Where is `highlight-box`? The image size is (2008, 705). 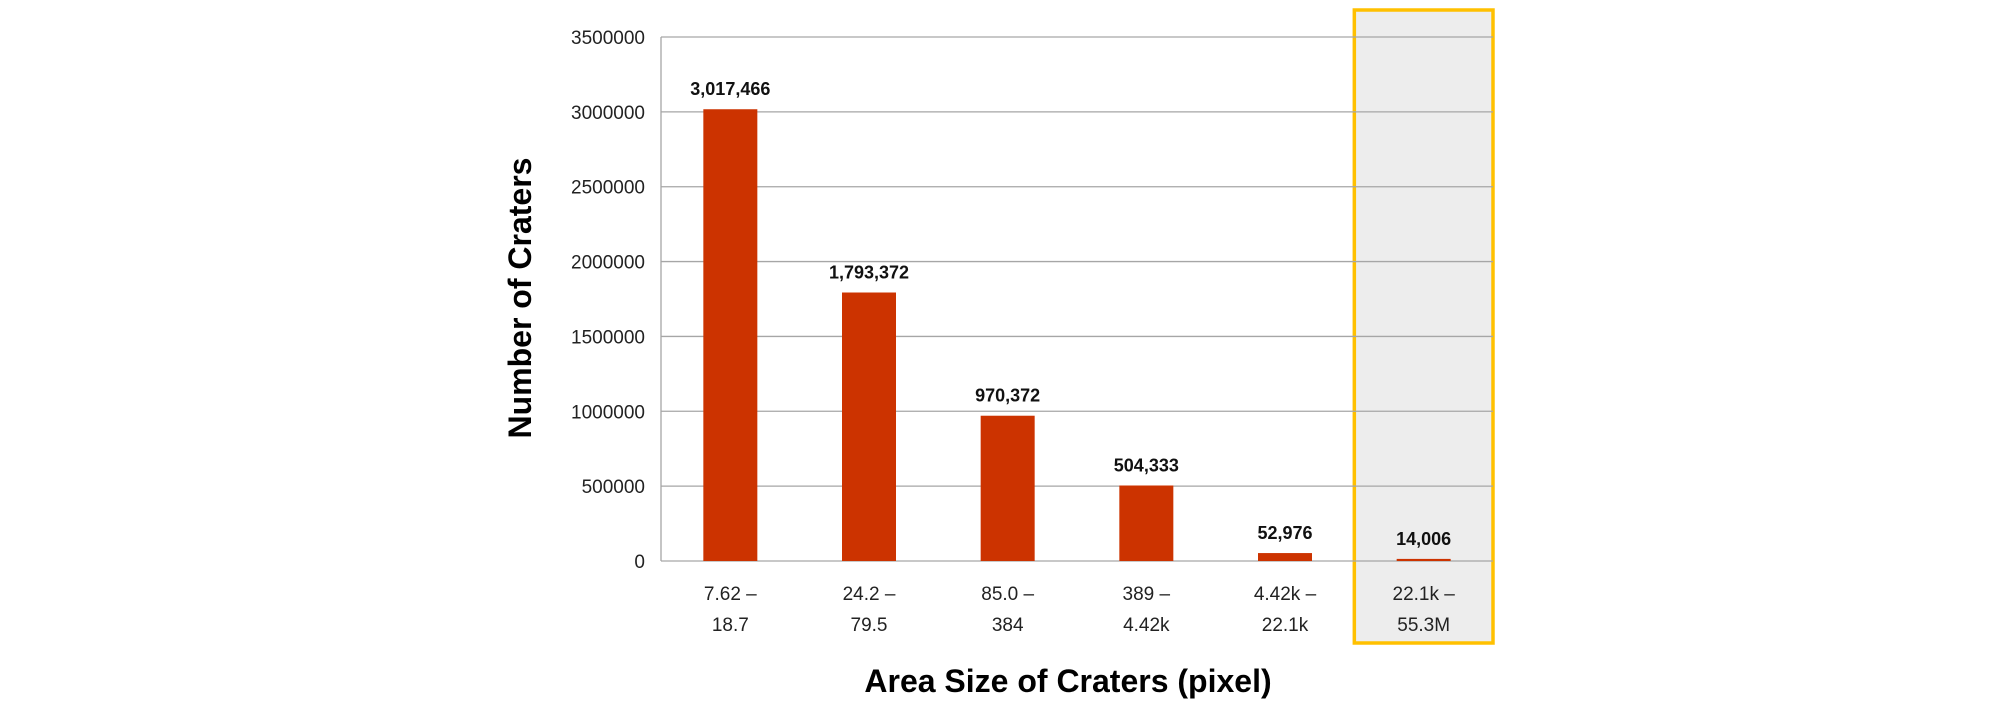 highlight-box is located at coordinates (1423, 326).